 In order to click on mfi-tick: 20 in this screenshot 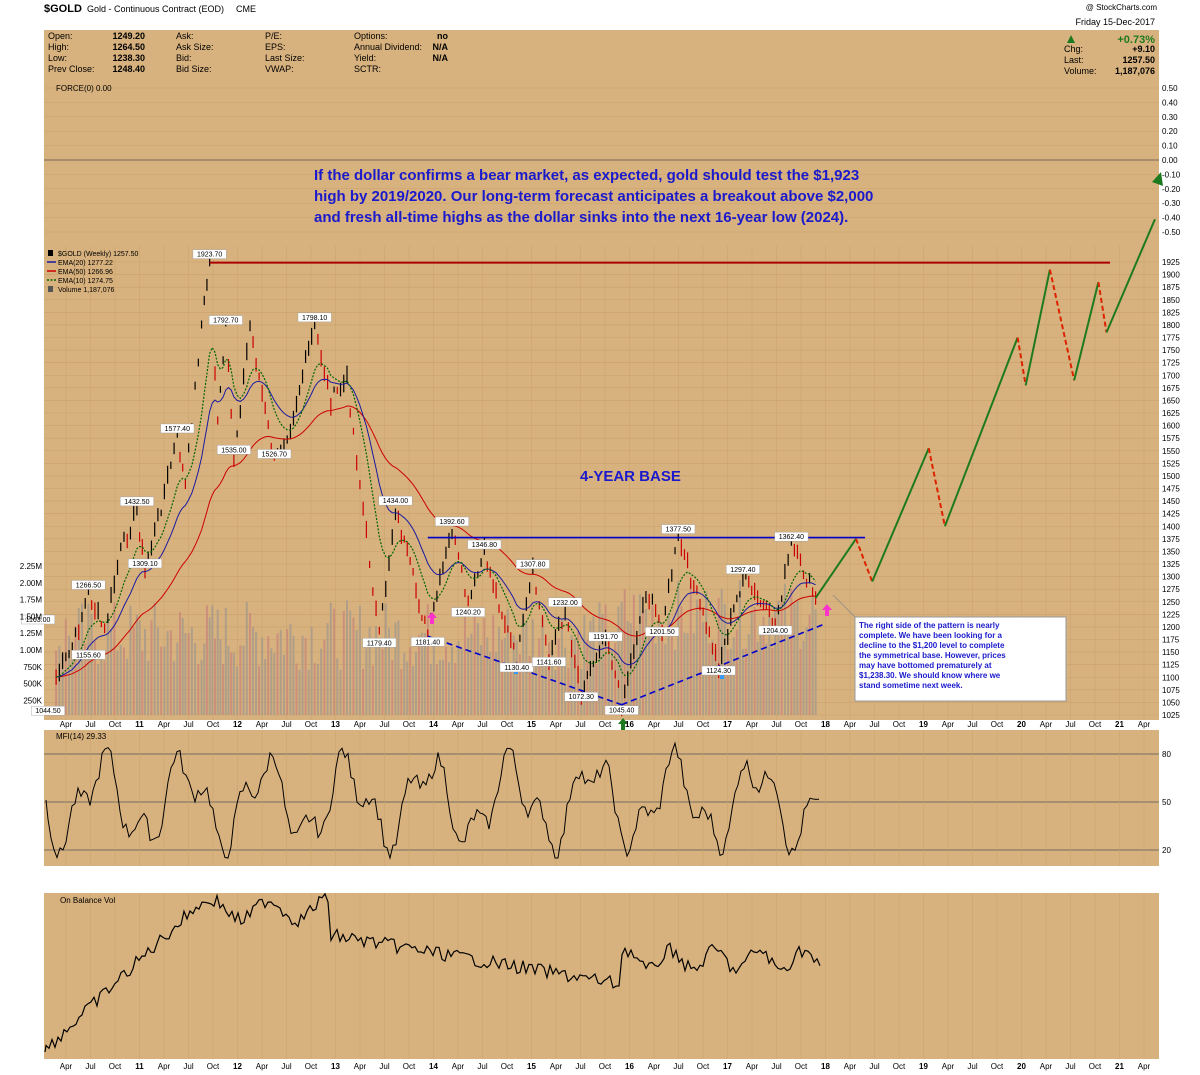, I will do `click(1166, 850)`.